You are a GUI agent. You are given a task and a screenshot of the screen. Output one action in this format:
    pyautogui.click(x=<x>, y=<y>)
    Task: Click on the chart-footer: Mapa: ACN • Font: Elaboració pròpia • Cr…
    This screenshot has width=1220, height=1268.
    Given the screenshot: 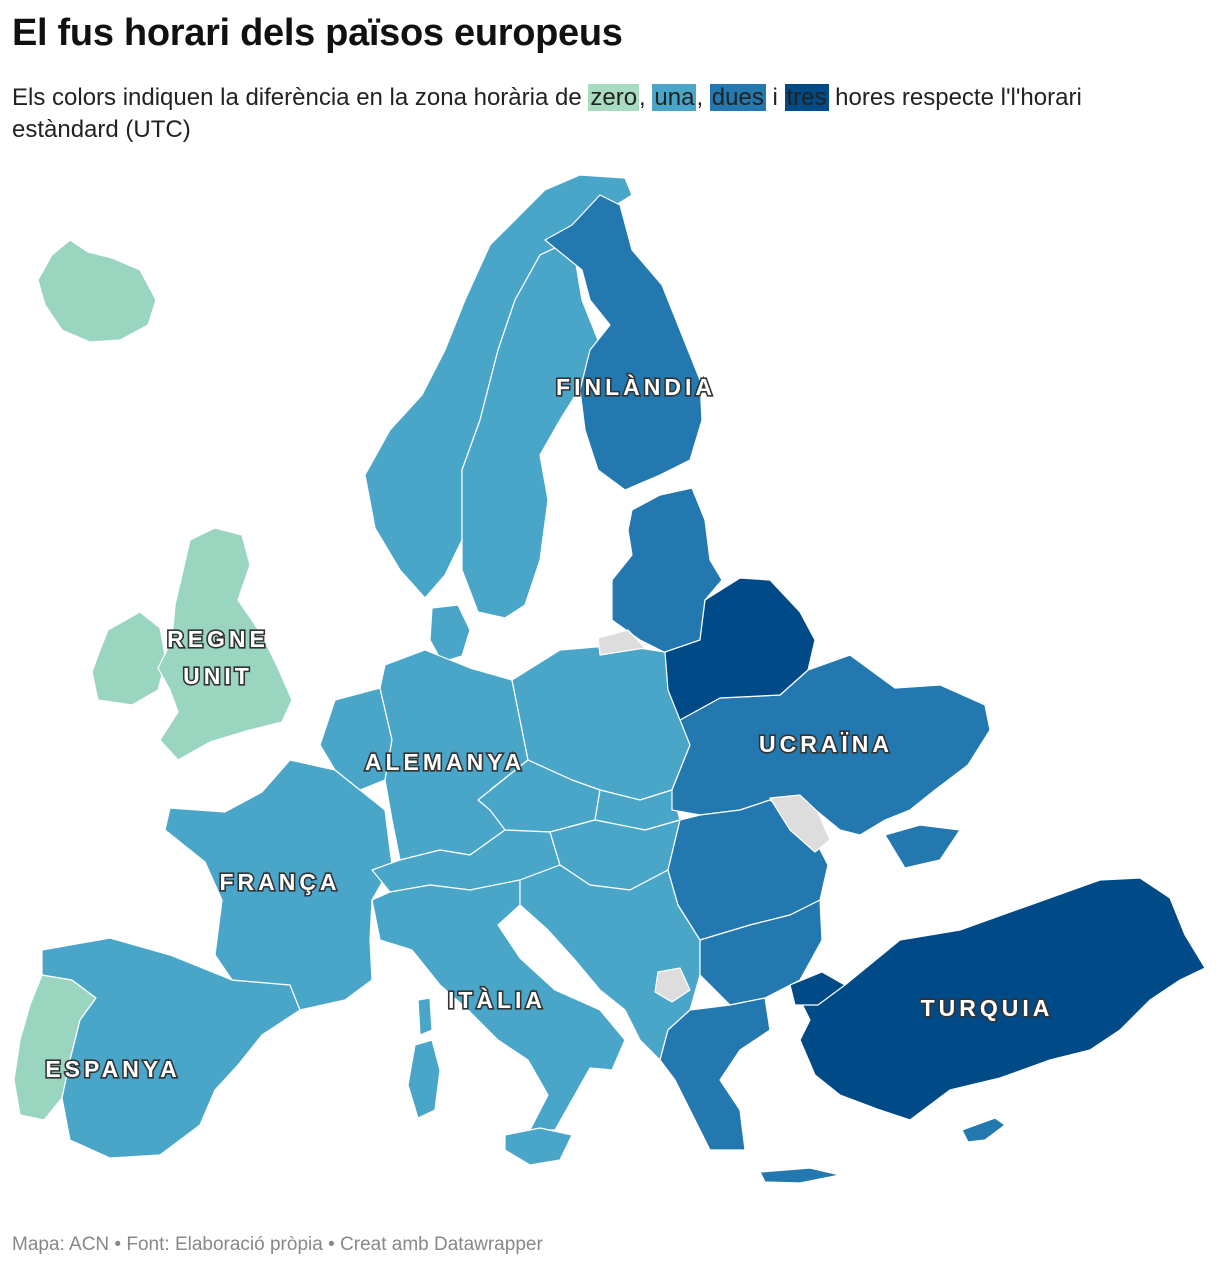 What is the action you would take?
    pyautogui.click(x=277, y=1244)
    